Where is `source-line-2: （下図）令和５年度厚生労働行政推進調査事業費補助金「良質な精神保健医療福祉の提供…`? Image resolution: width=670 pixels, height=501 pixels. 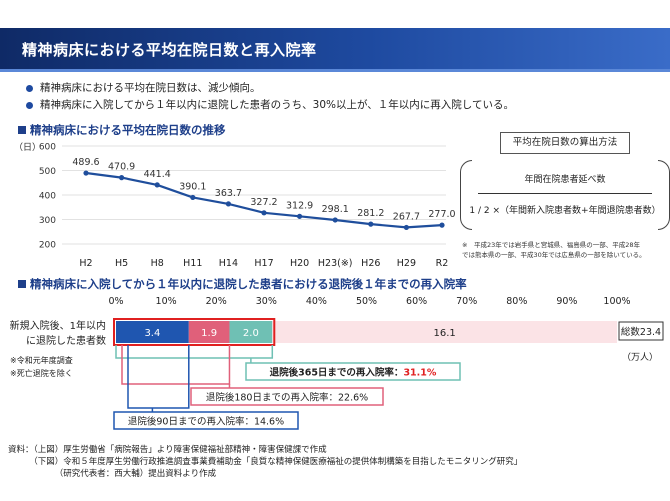
source-line-2: （下図）令和５年度厚生労働行政推進調査事業費補助金「良質な精神保健医療福祉の提供… is located at coordinates (265, 462).